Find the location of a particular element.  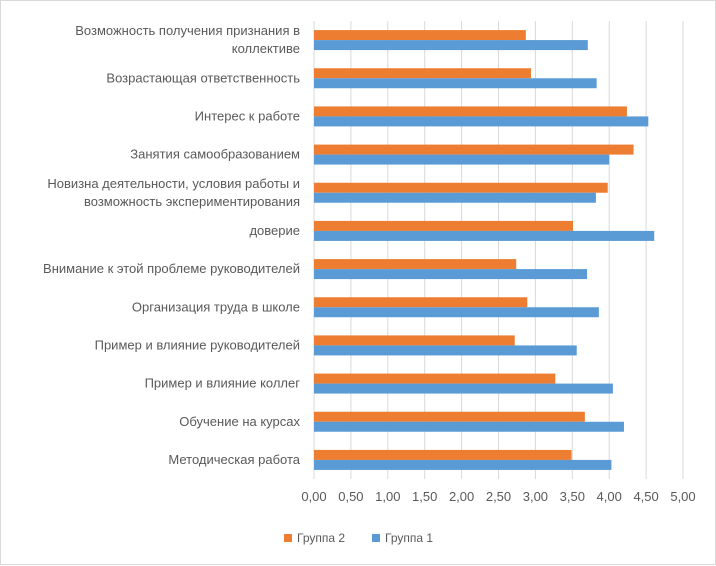

x-tick-label: 3,00 is located at coordinates (535, 496).